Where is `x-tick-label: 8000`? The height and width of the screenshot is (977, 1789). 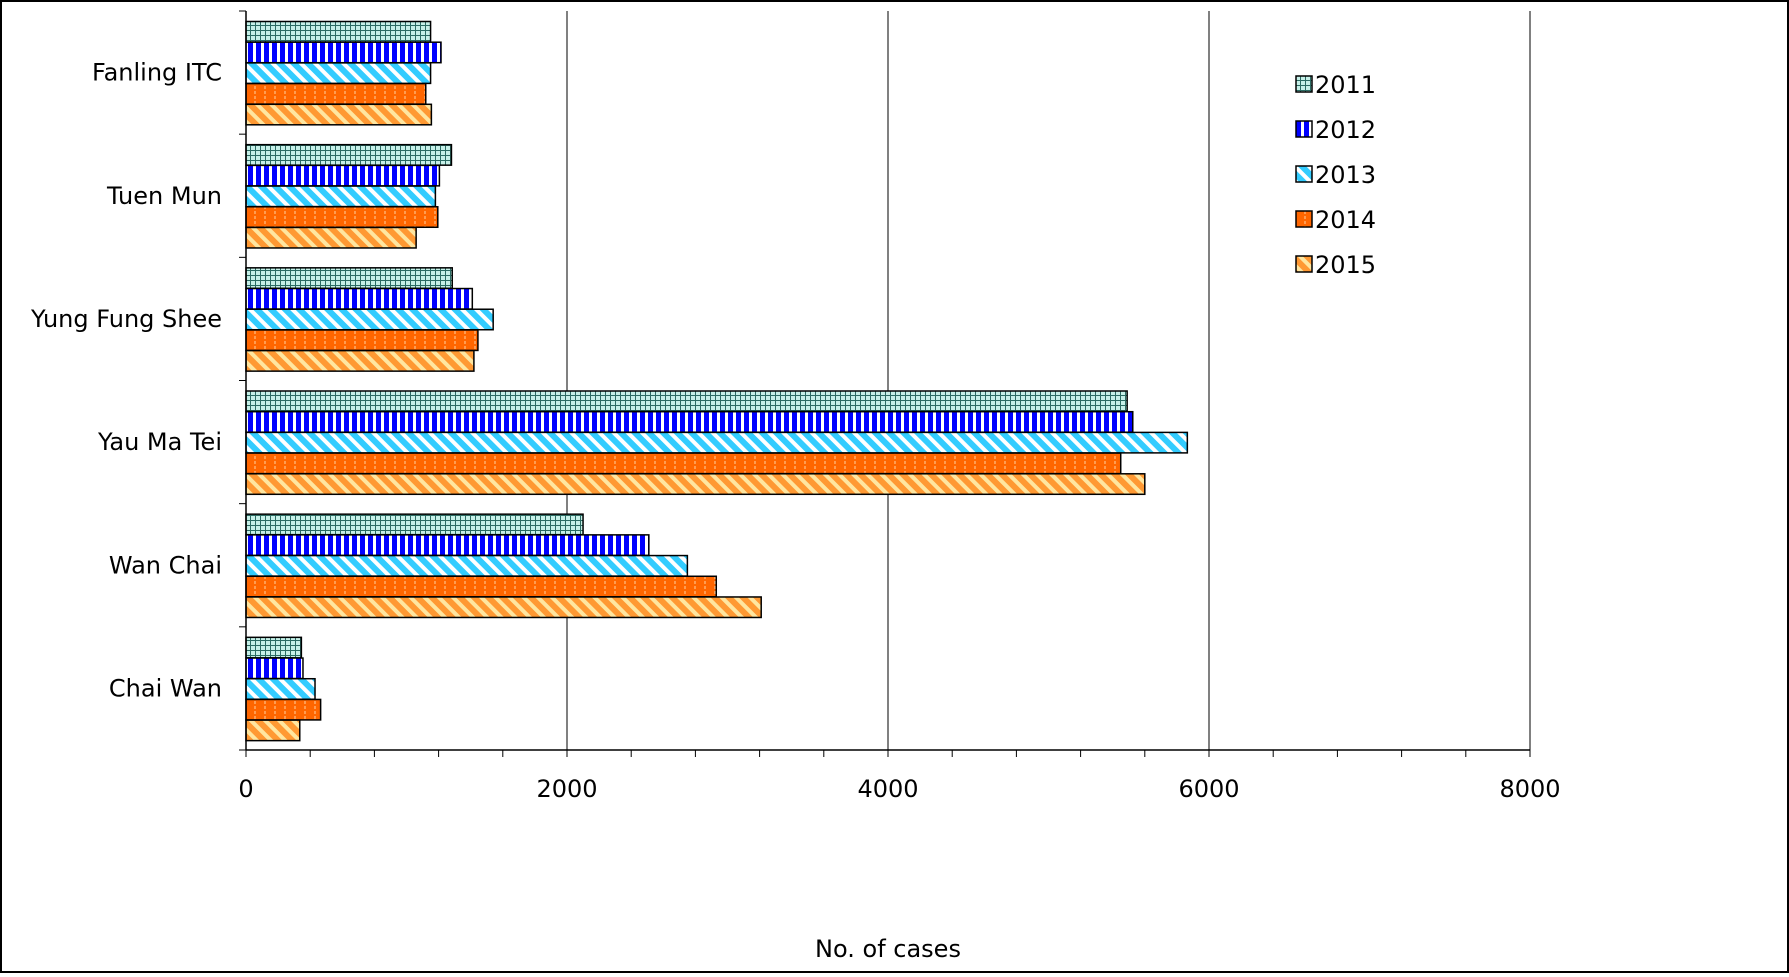 x-tick-label: 8000 is located at coordinates (1529, 789).